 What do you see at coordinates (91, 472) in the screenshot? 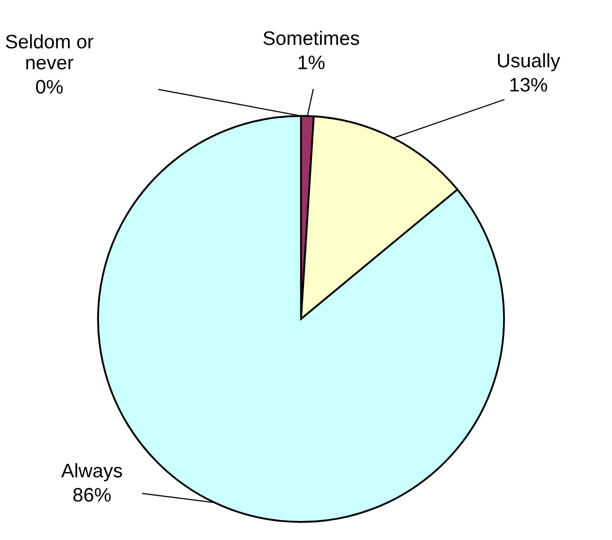
I see `slice-label: Always` at bounding box center [91, 472].